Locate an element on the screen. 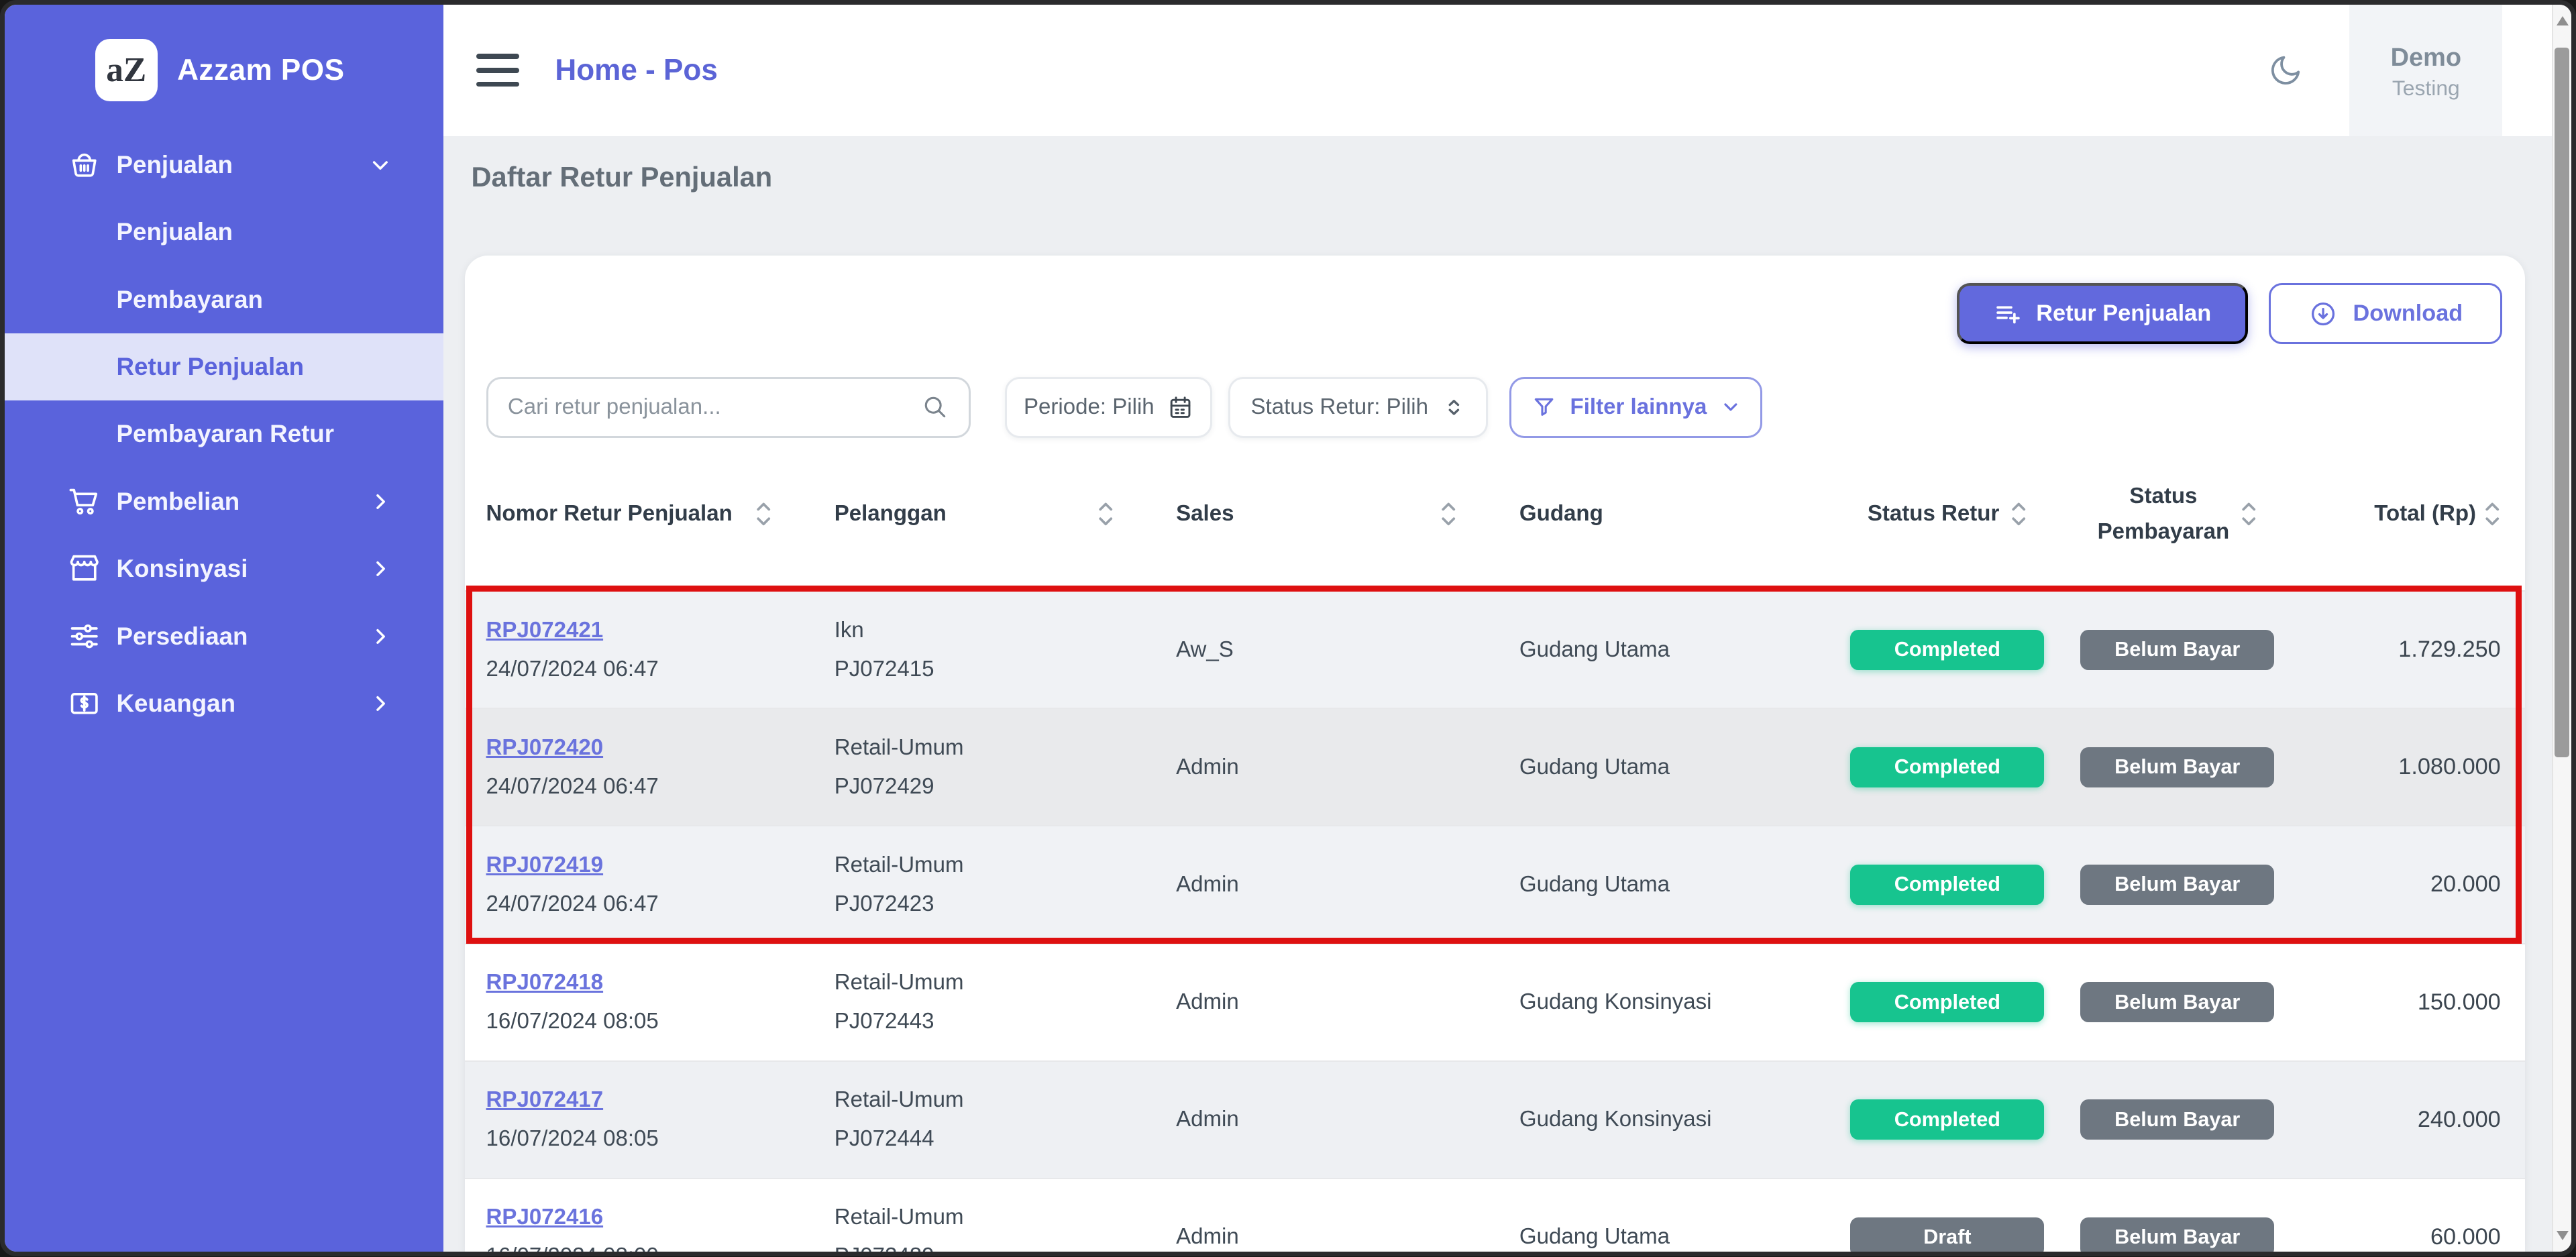 This screenshot has height=1257, width=2576. sidebar-subitem-label: Pembayaran is located at coordinates (189, 299).